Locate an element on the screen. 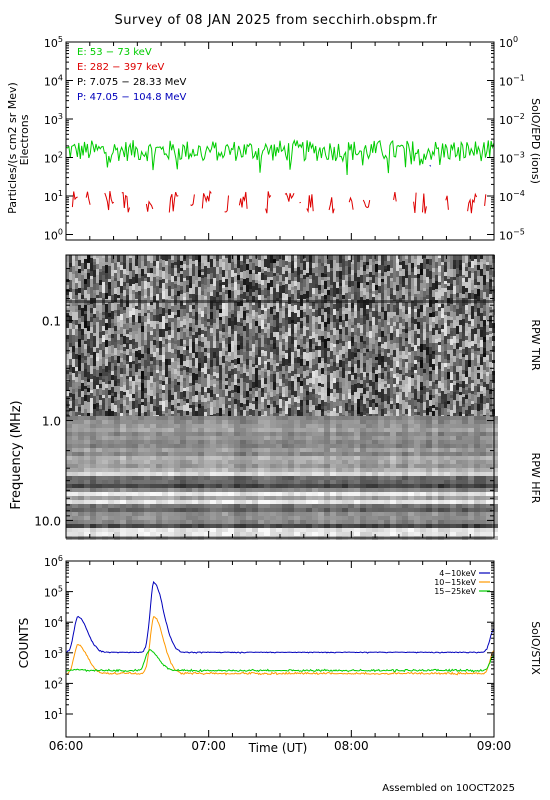 The height and width of the screenshot is (800, 550). epd-right-tick-label: 10⁰ is located at coordinates (508, 42).